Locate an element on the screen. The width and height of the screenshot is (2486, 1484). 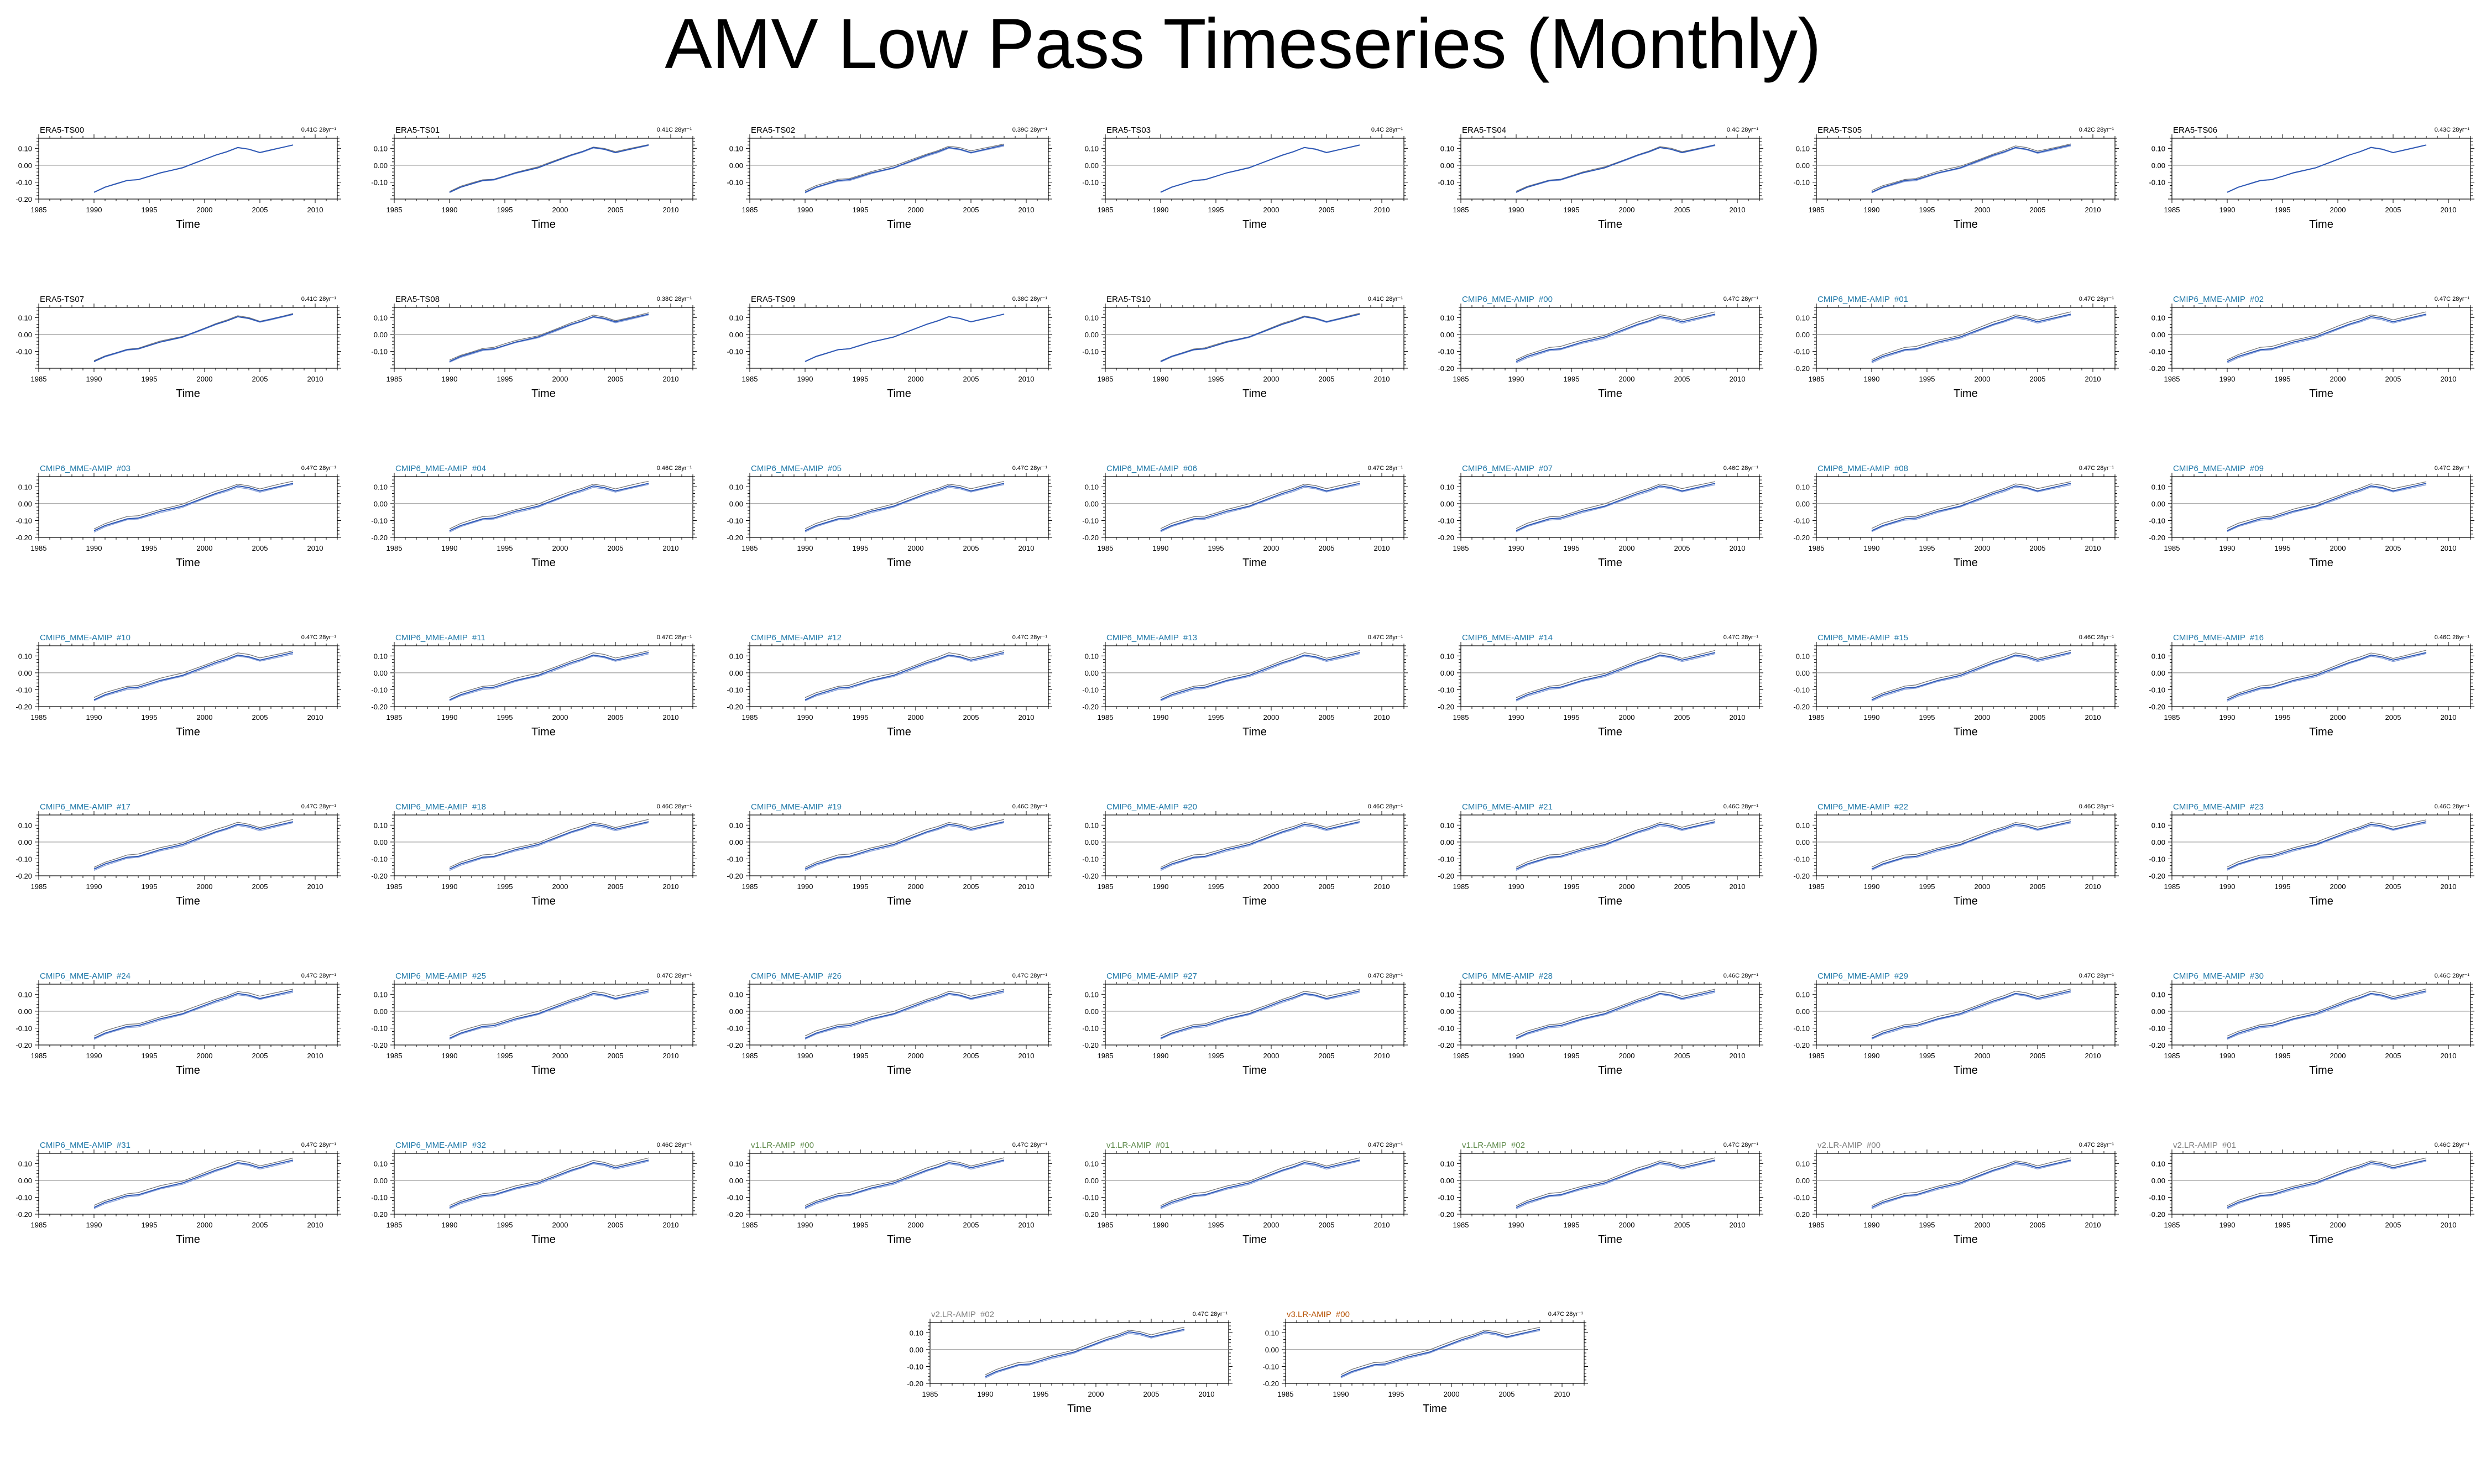
panel-title: CMIP6_MME-AMIP #16 is located at coordinates (2218, 638).